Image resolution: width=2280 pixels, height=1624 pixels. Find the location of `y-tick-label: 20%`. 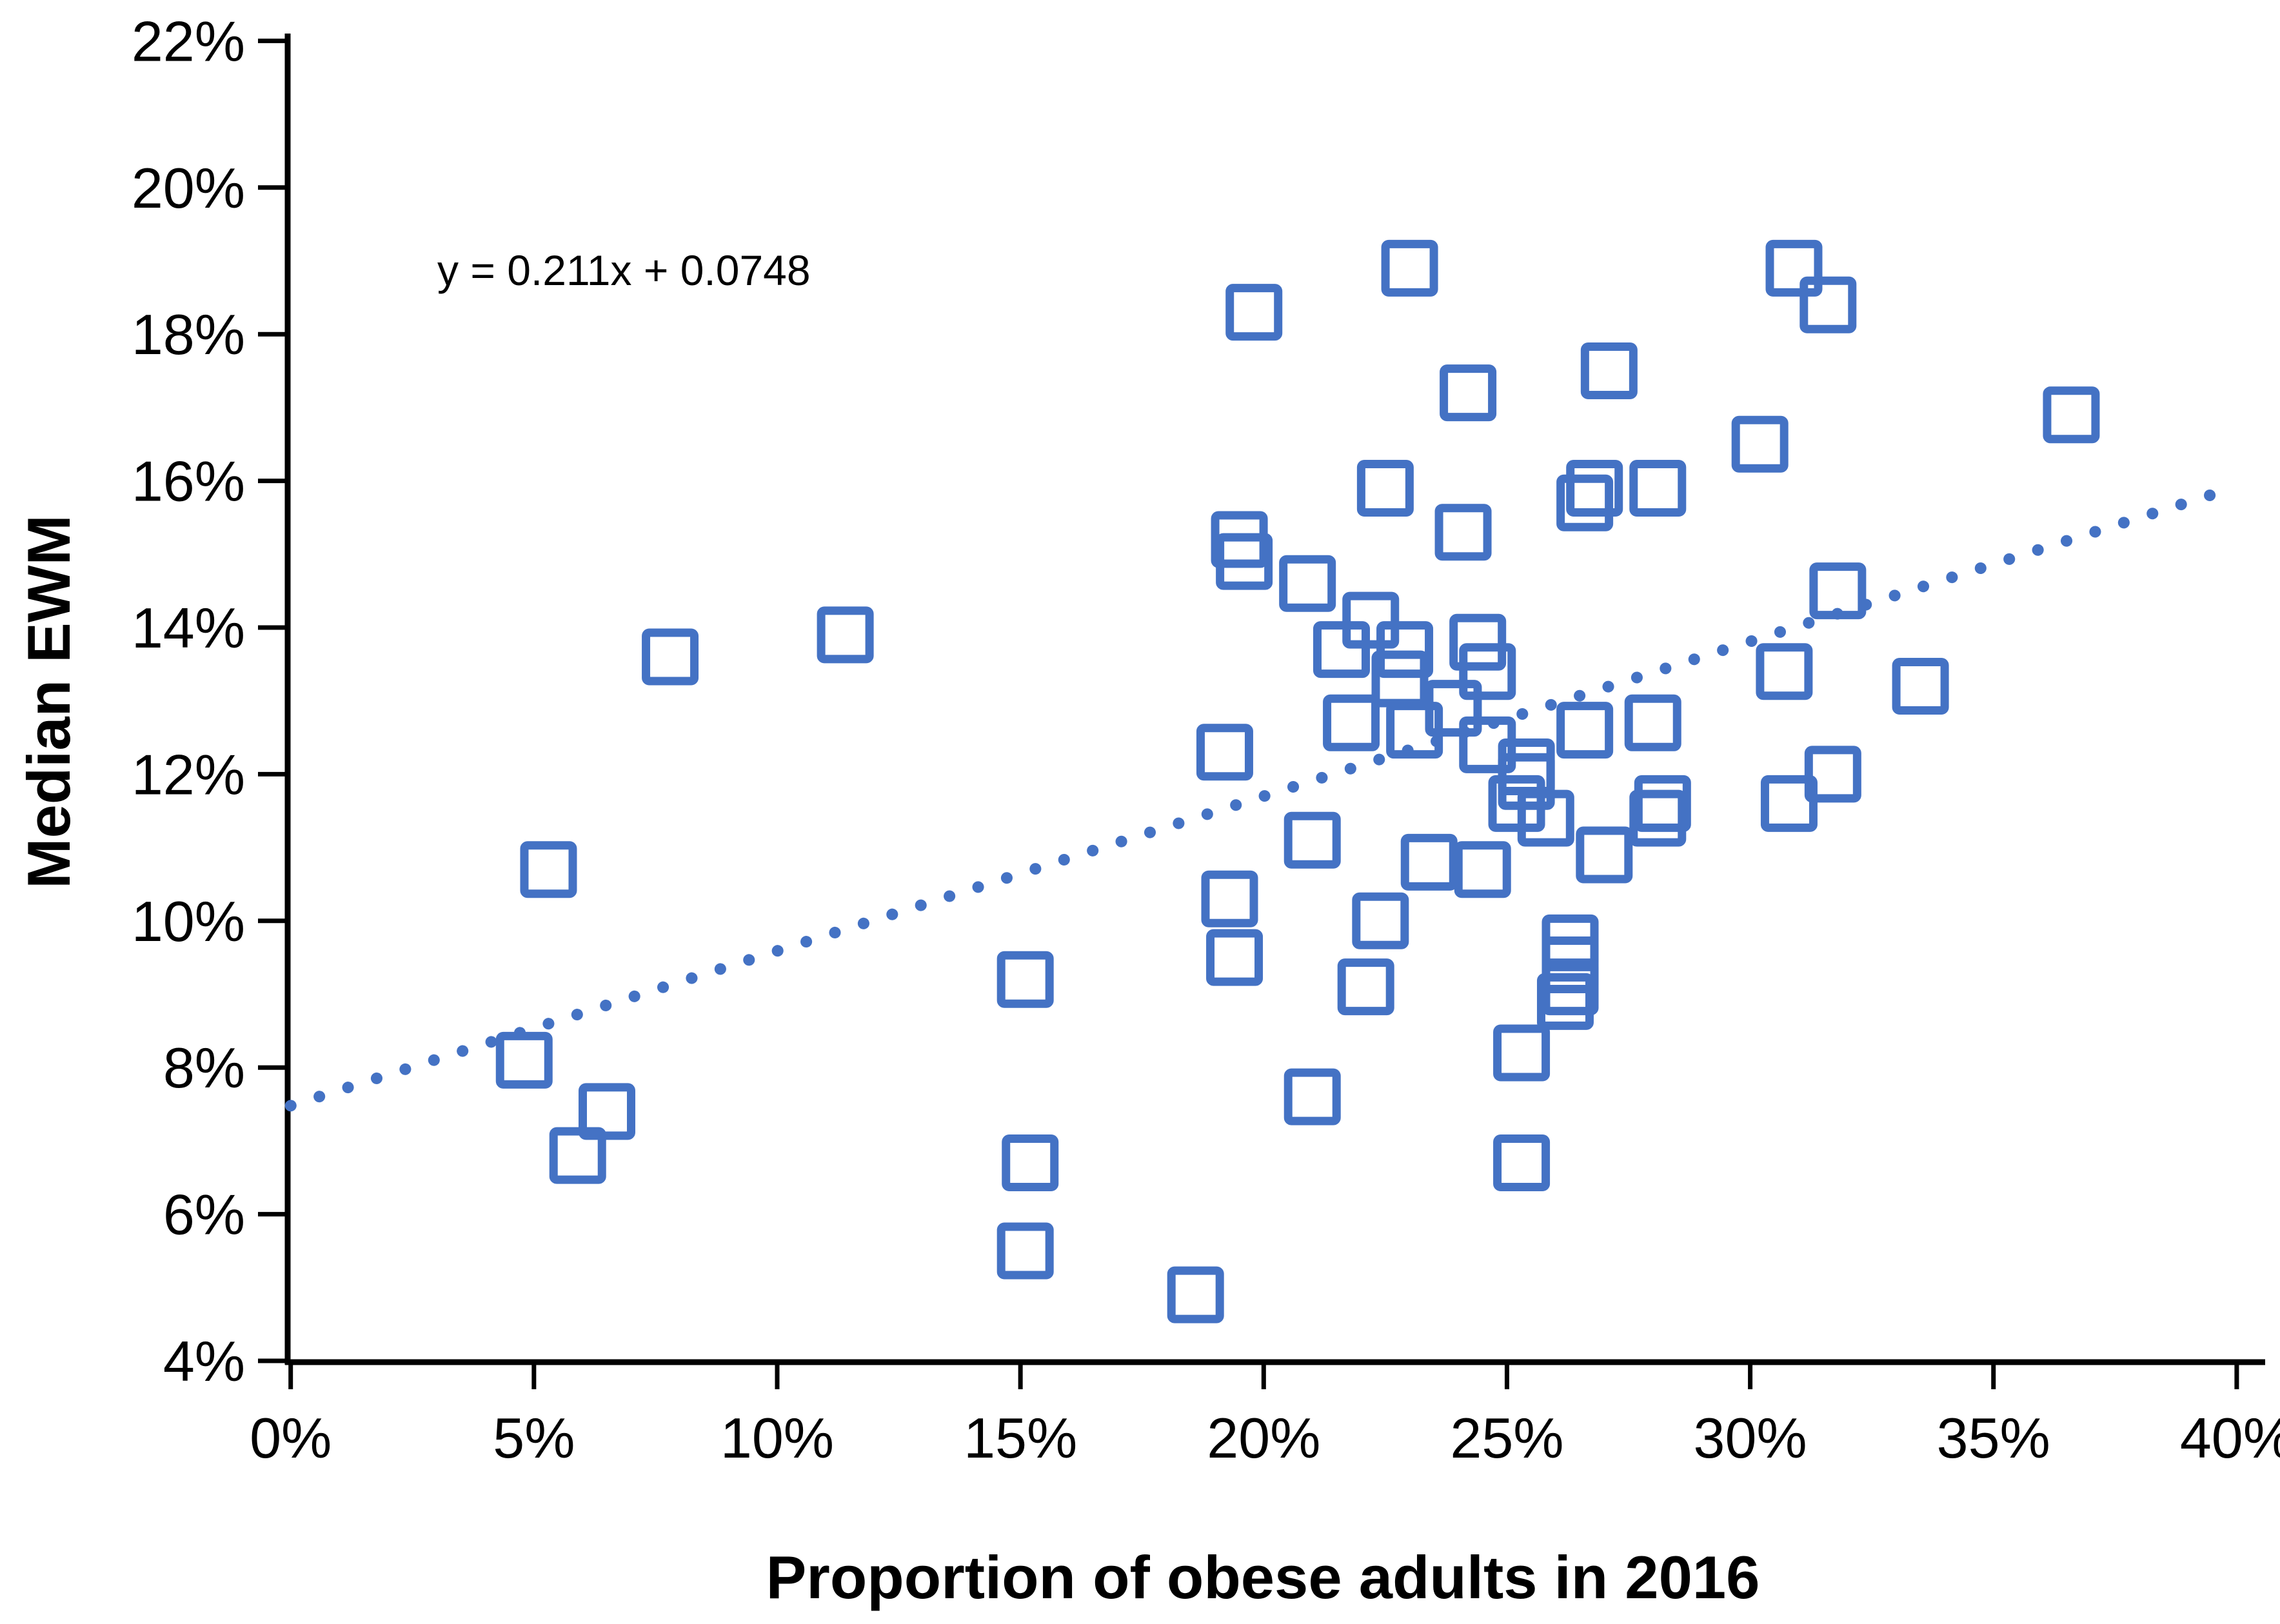

y-tick-label: 20% is located at coordinates (188, 188).